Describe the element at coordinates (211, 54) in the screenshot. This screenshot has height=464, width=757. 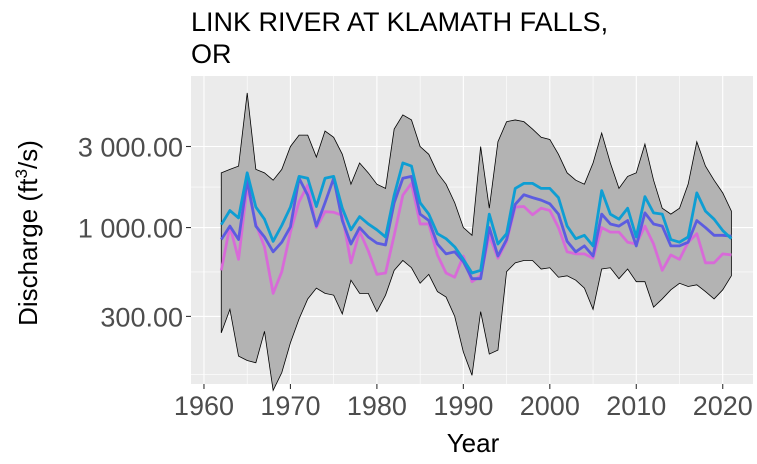
I see `chart-title-line-2: OR` at that location.